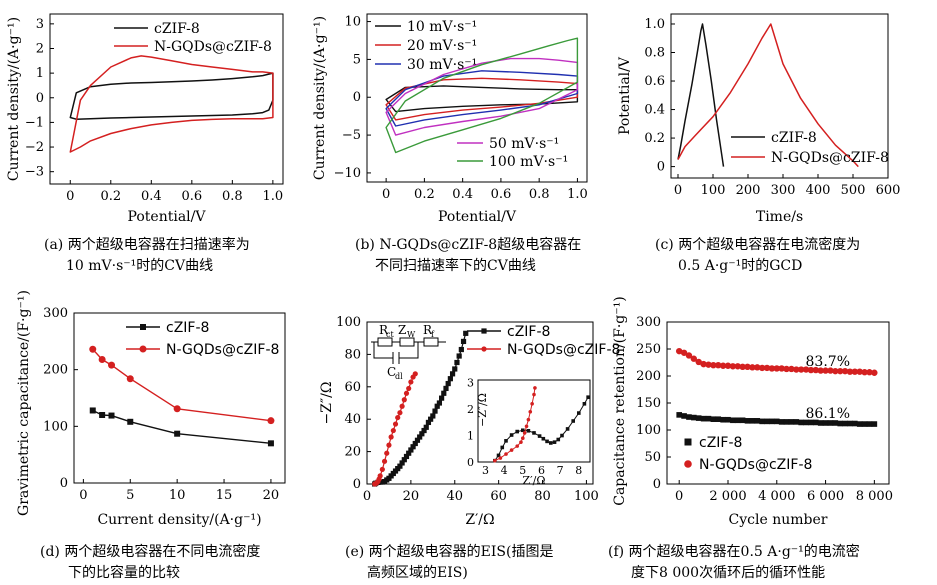  I want to click on legend-d-ngqds-label: N-GQDs@cZIF-8, so click(222, 350).